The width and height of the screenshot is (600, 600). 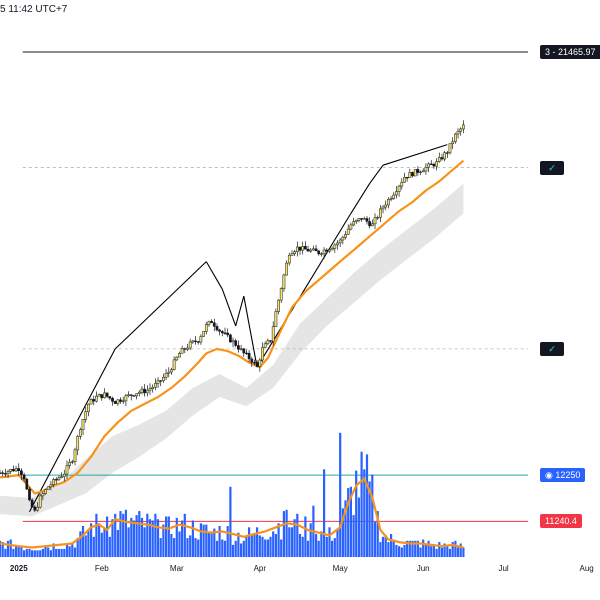 What do you see at coordinates (34, 9) in the screenshot?
I see `chart-timestamp: 5 11:42 UTC+7` at bounding box center [34, 9].